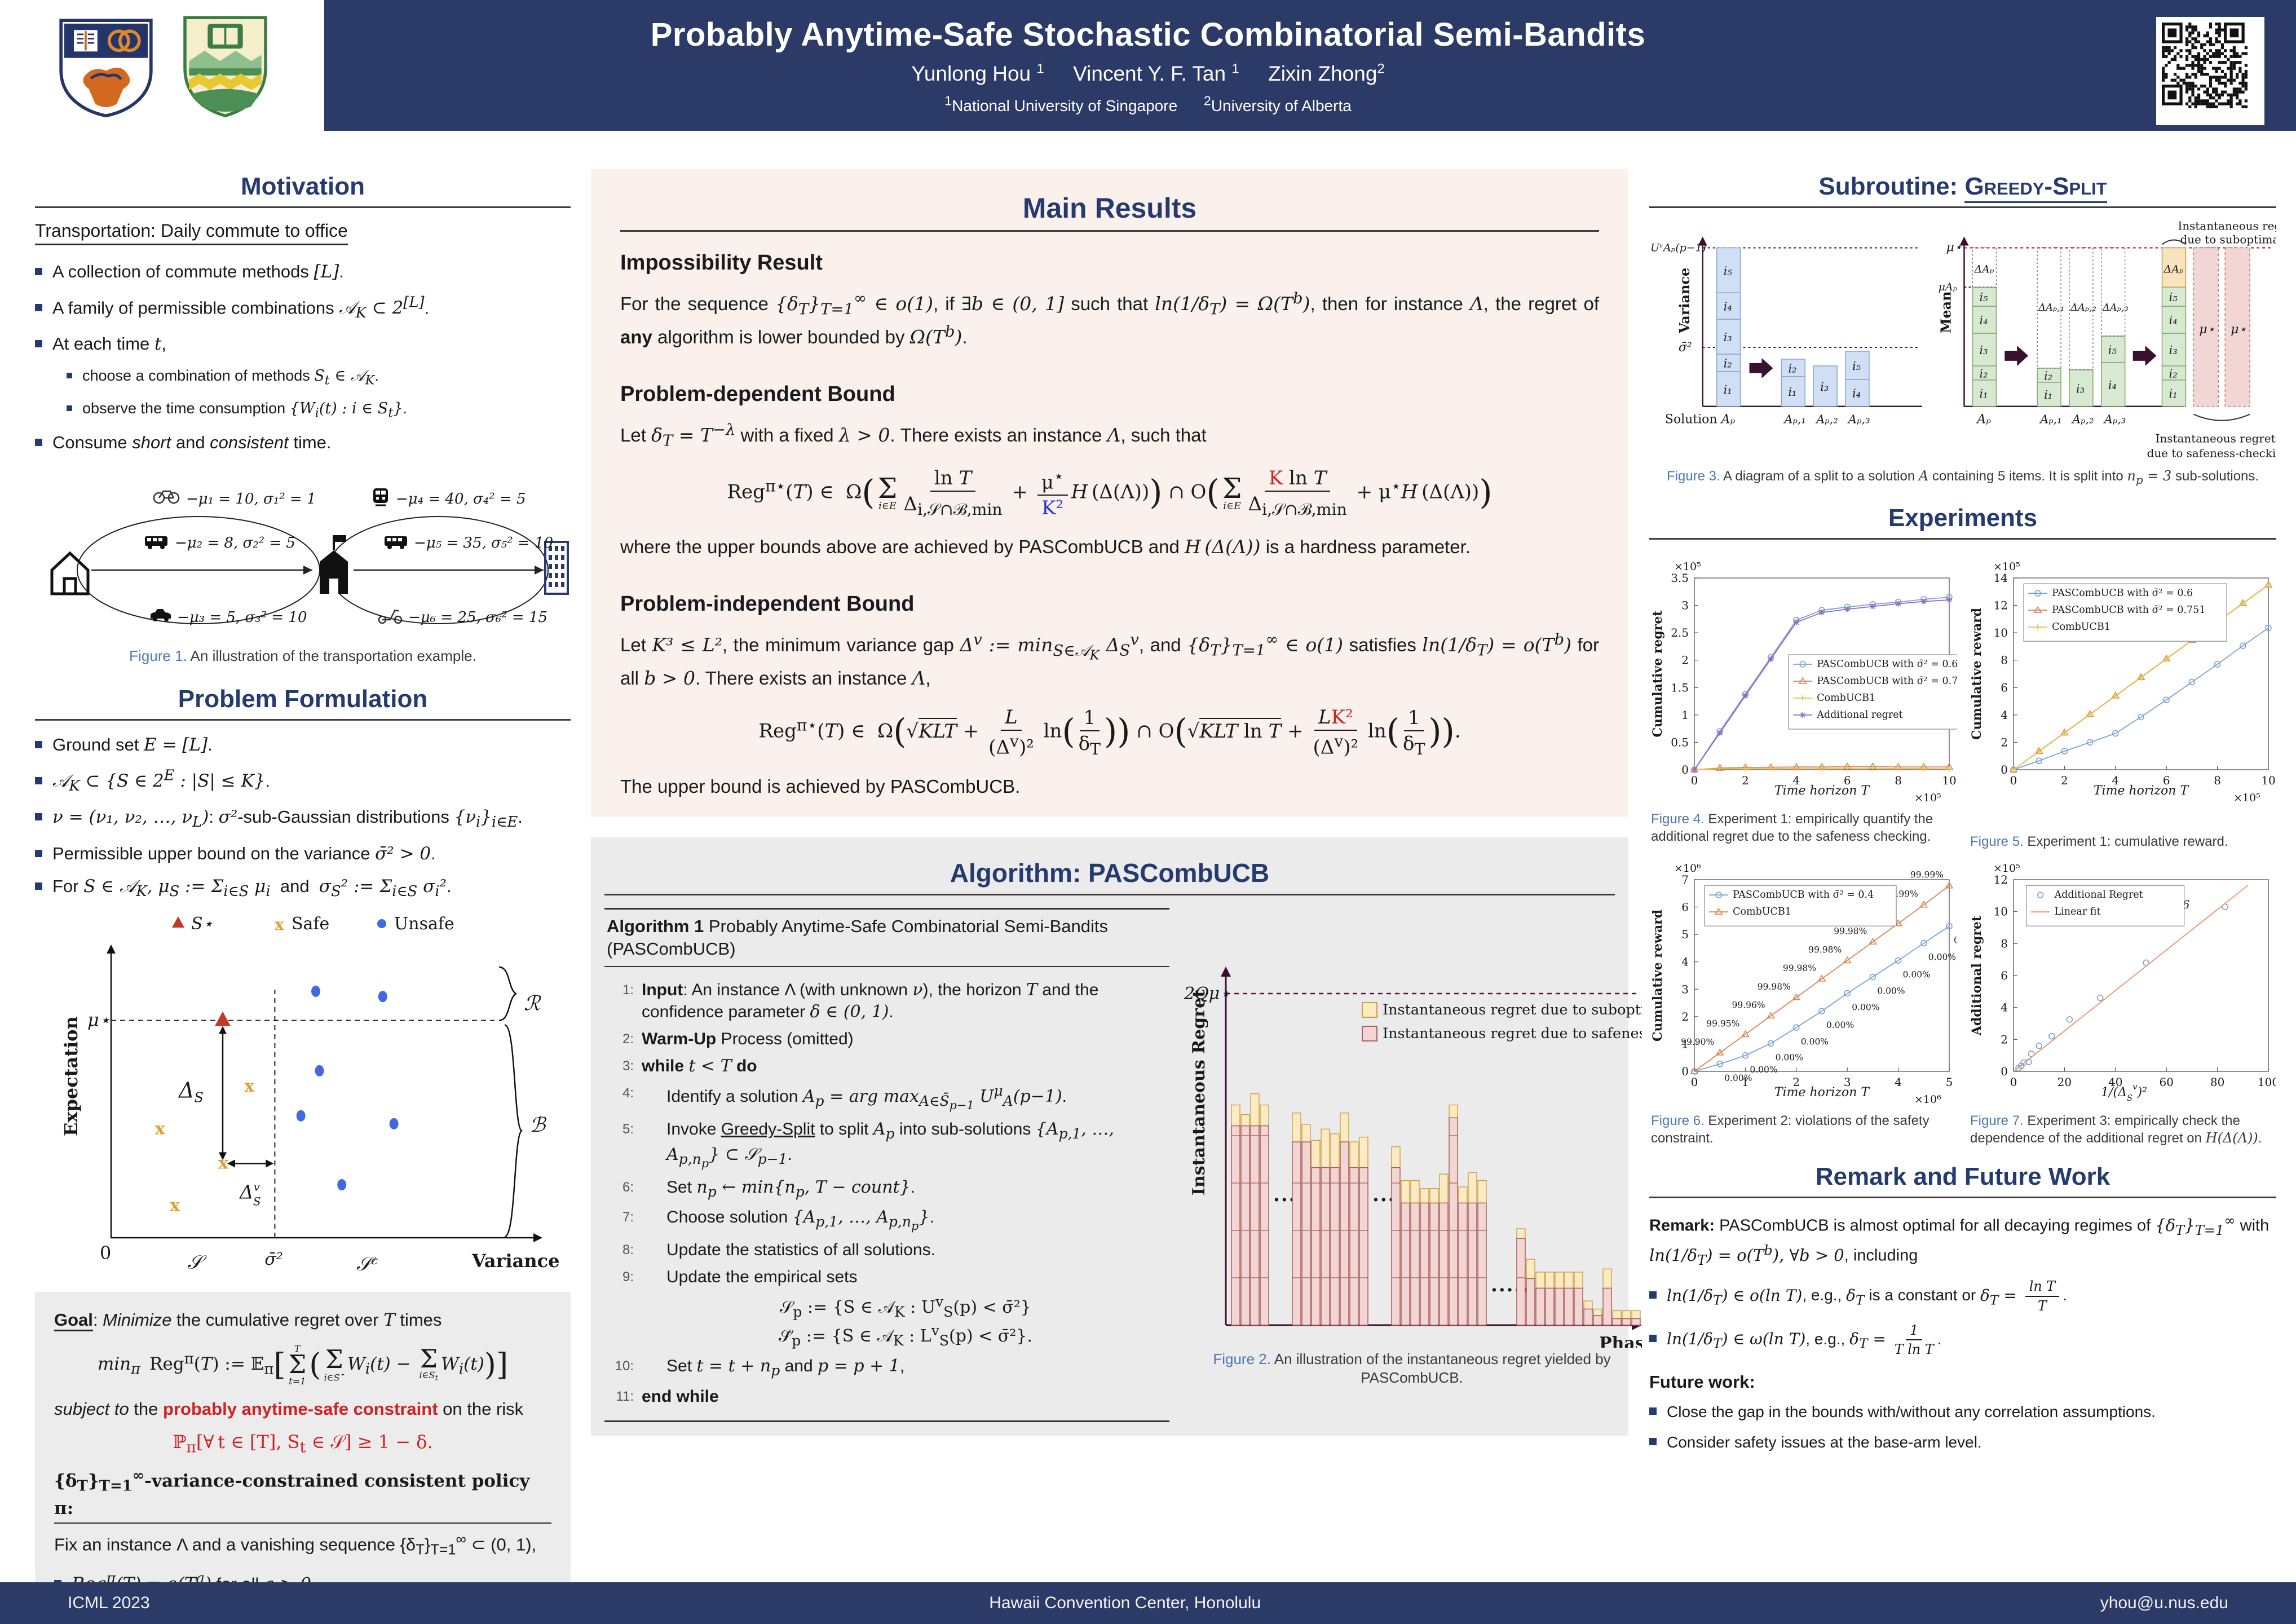  What do you see at coordinates (99, 1020) in the screenshot?
I see `svg-text: μ⋆` at bounding box center [99, 1020].